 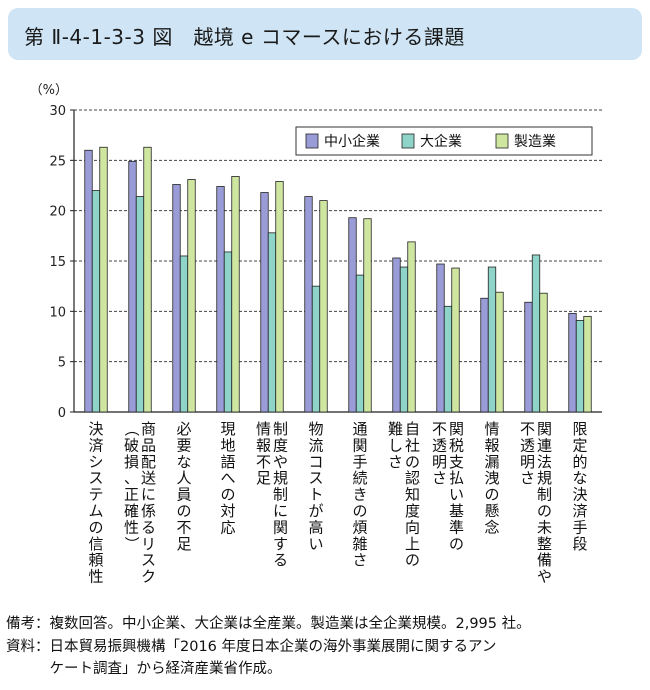 What do you see at coordinates (579, 544) in the screenshot?
I see `category-label-char: 段` at bounding box center [579, 544].